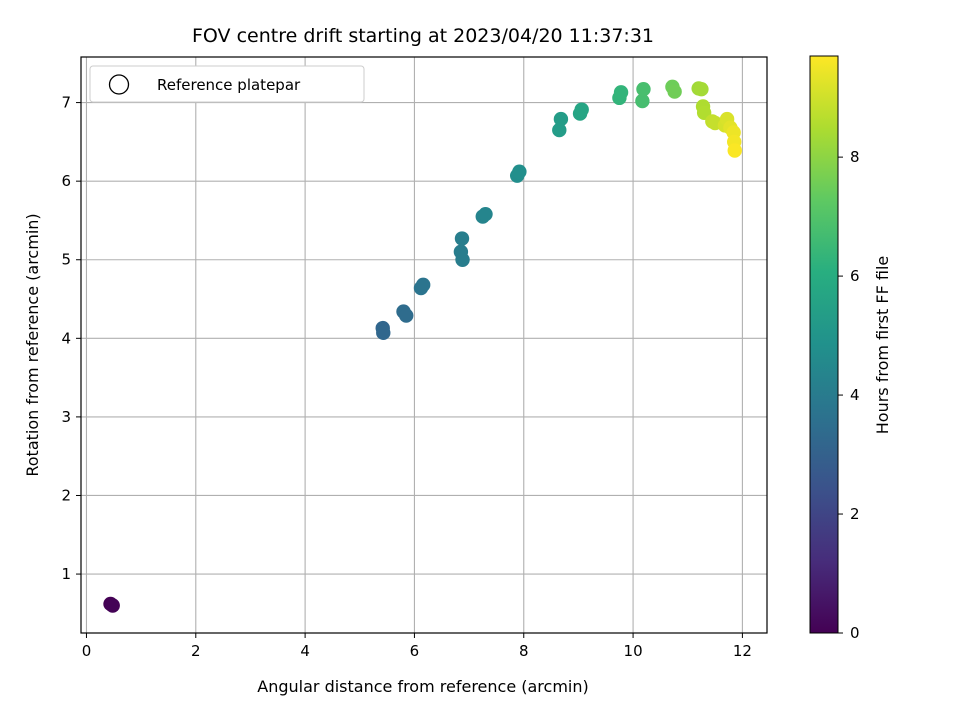  Describe the element at coordinates (849, 395) in the screenshot. I see `colorbar-ticks: 0 2 4 6 8` at that location.